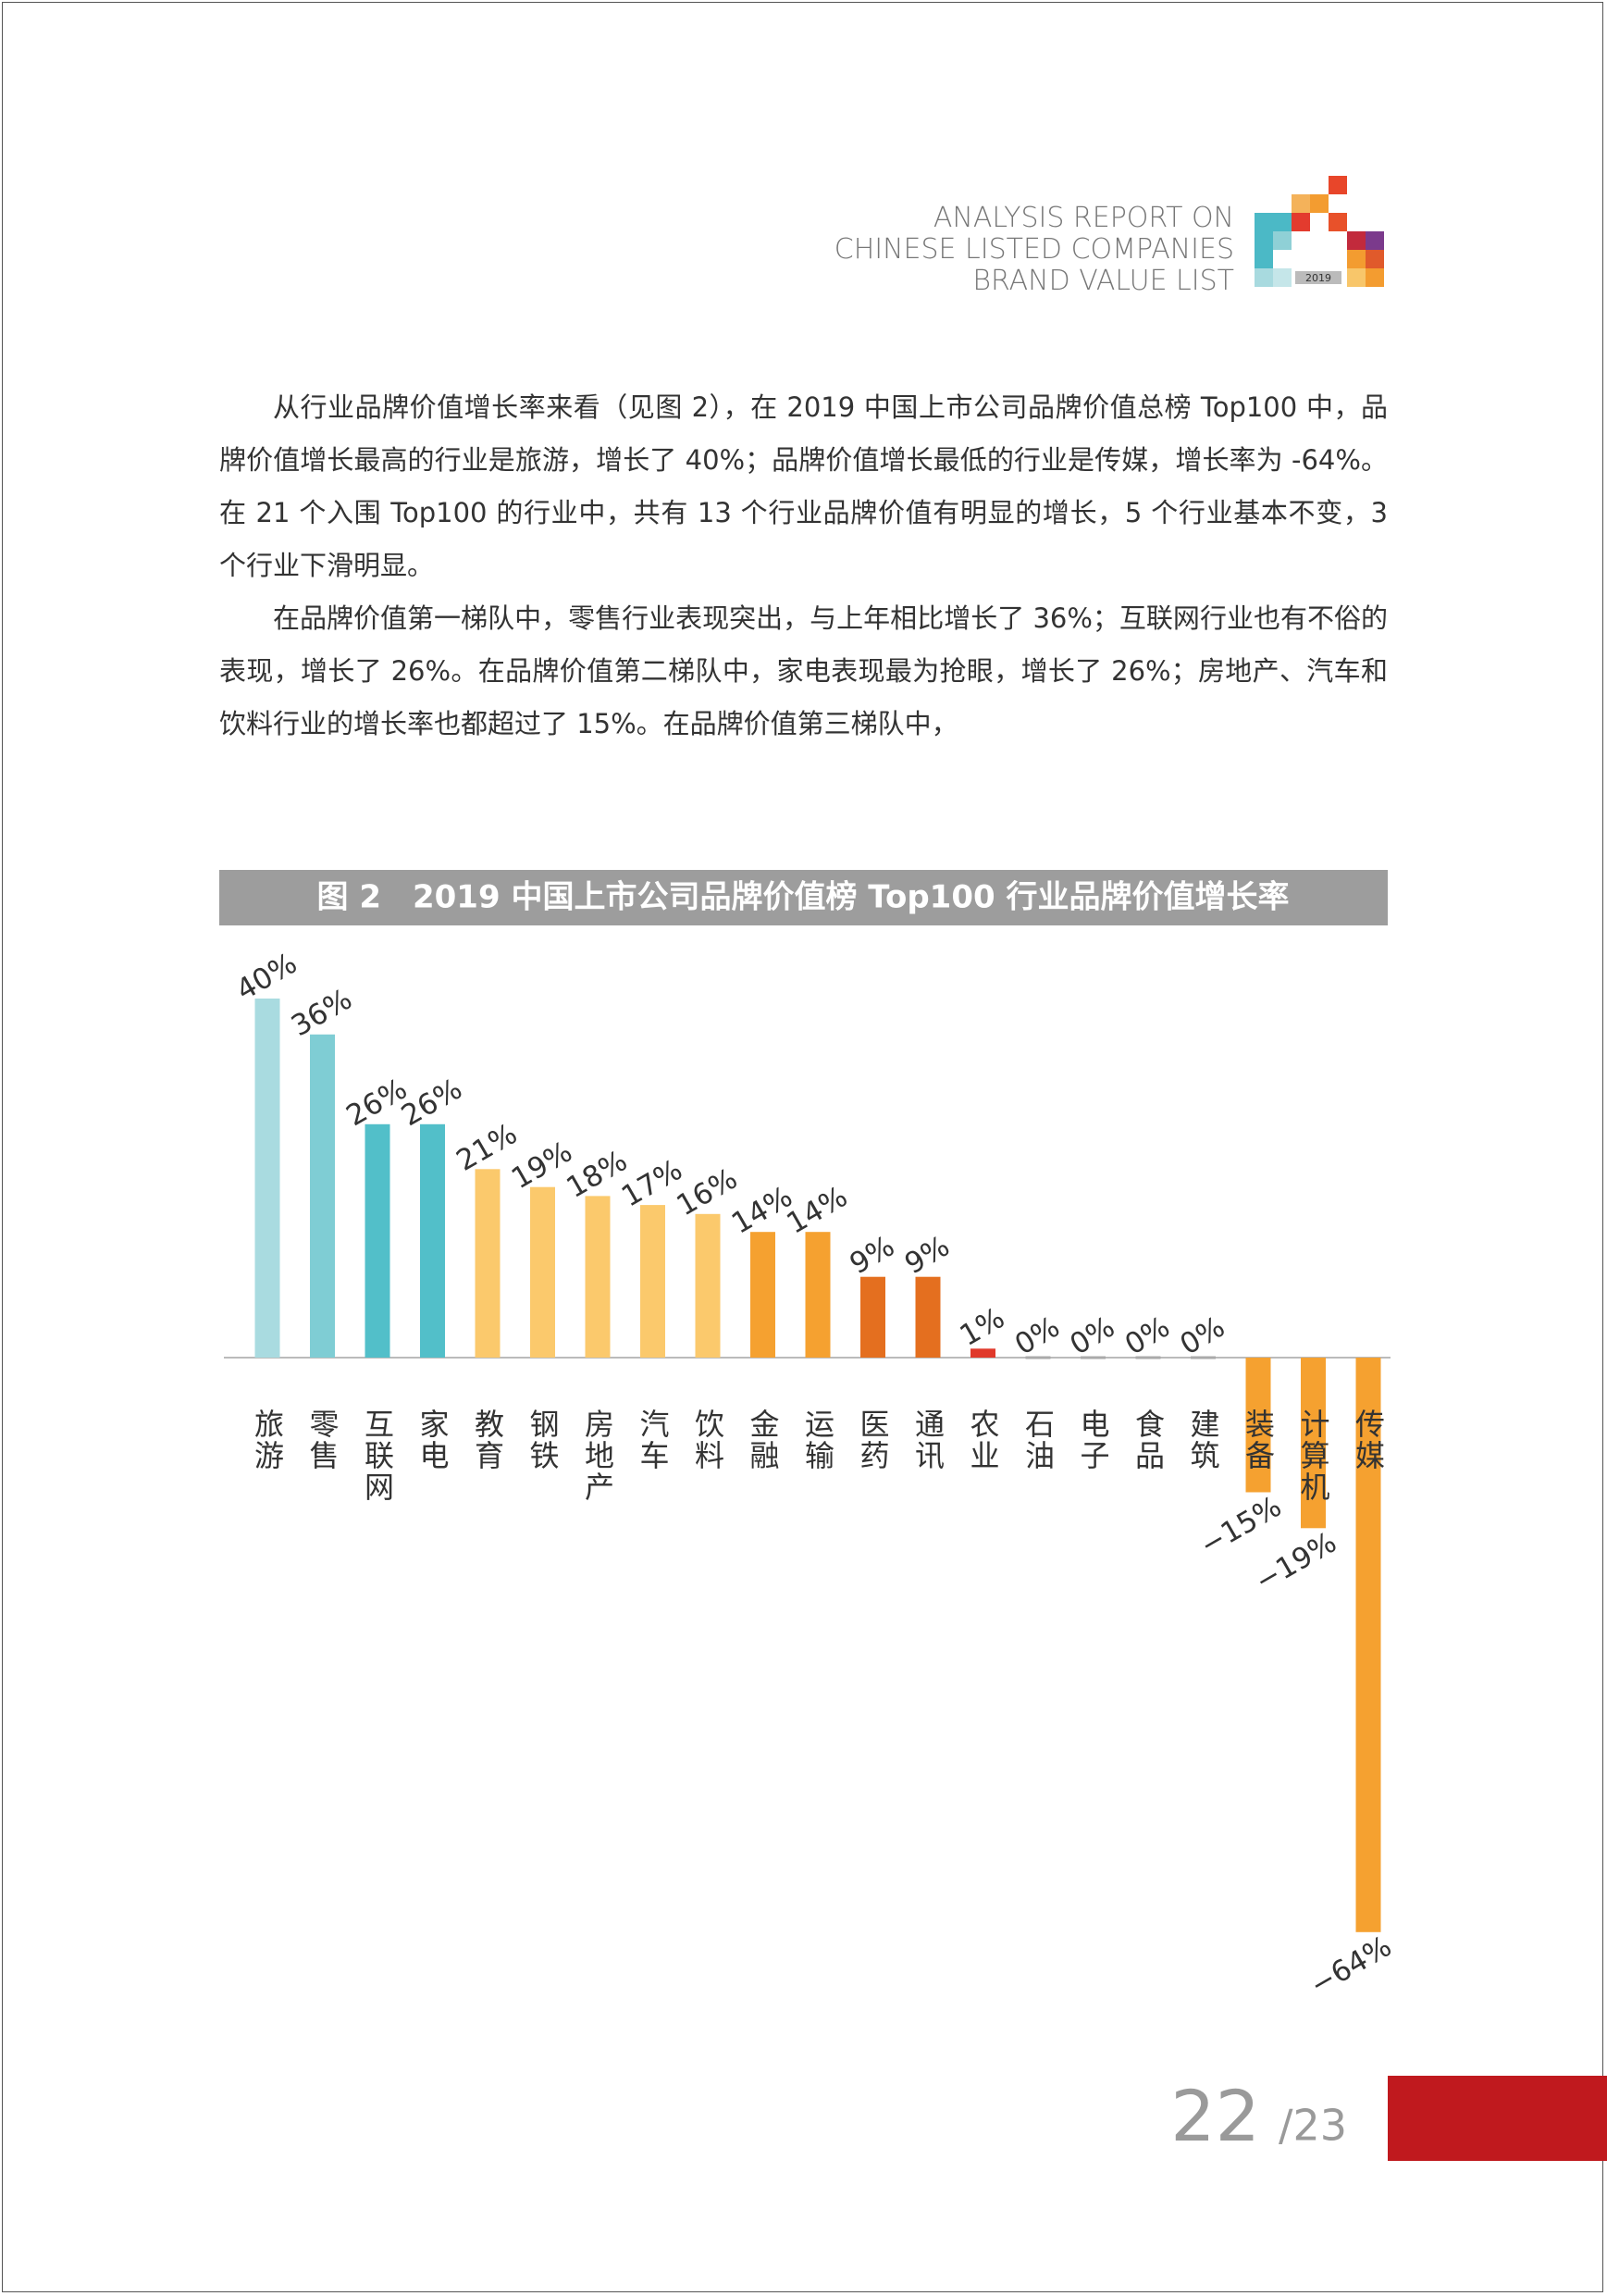 The image size is (1607, 2296). What do you see at coordinates (1093, 1440) in the screenshot?
I see `category-label: 电子` at bounding box center [1093, 1440].